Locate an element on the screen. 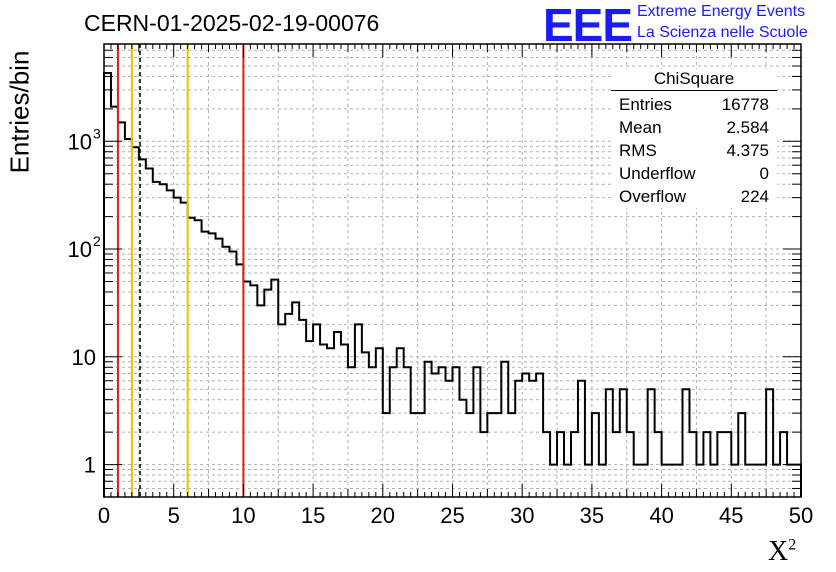  run-title: CERN-01-2025-02-19-00076 is located at coordinates (232, 23).